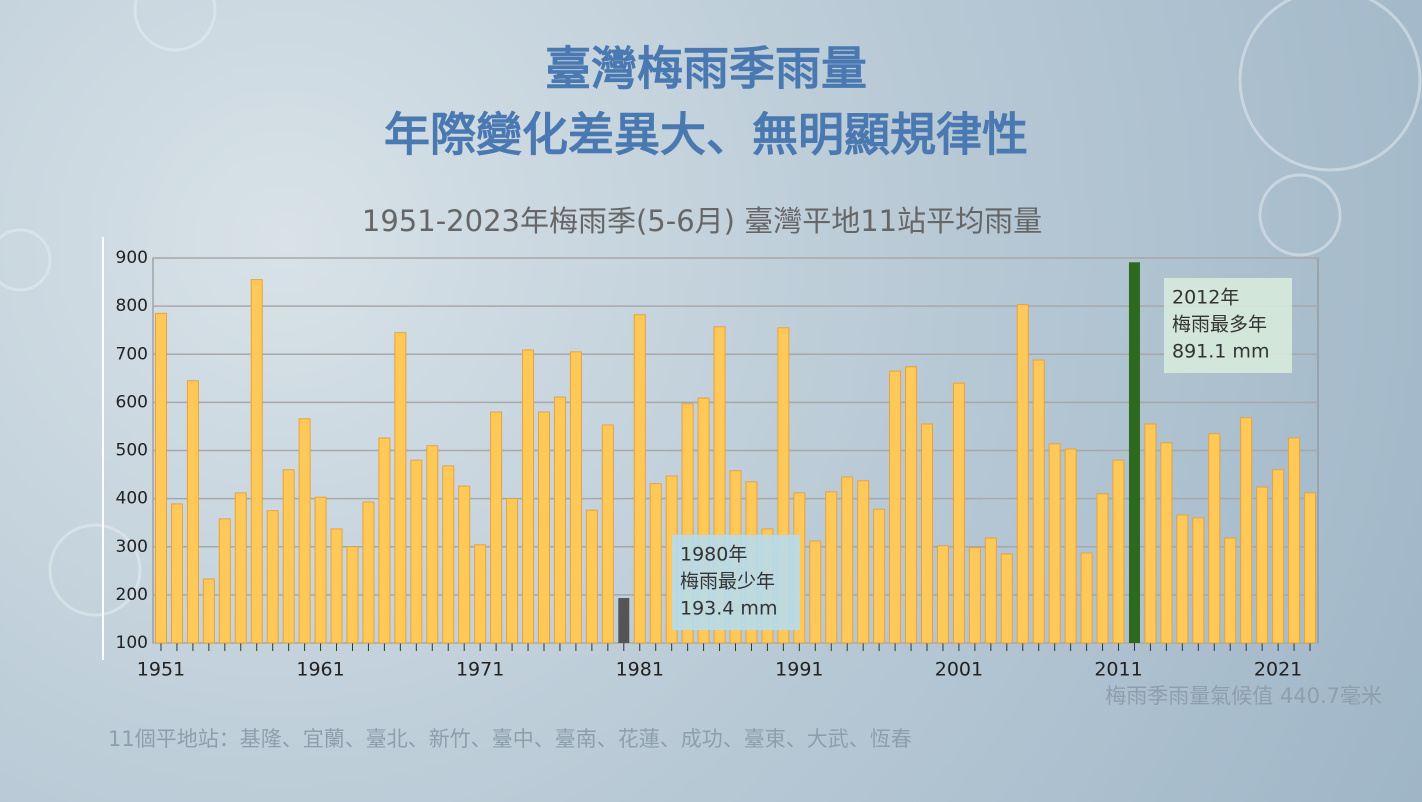 The image size is (1422, 802). Describe the element at coordinates (799, 670) in the screenshot. I see `x-tick-label: 1991` at that location.